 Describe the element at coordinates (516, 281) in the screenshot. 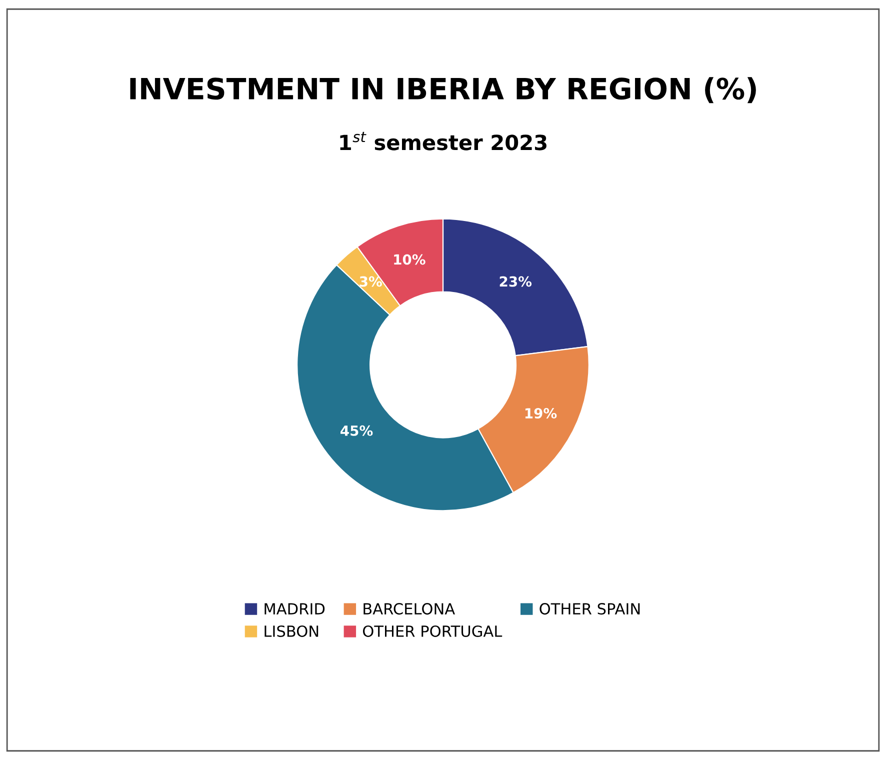

I see `data-label: 23%` at that location.